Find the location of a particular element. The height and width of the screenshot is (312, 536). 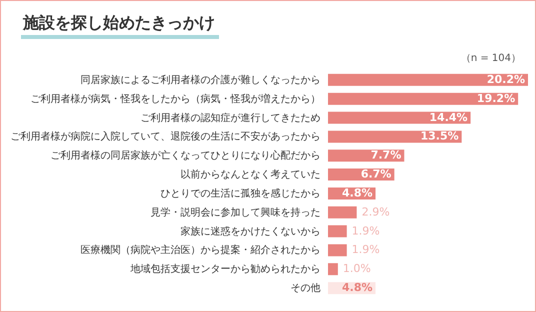

y-tick-label: 地域包括支援センターから勧められたから is located at coordinates (225, 269).